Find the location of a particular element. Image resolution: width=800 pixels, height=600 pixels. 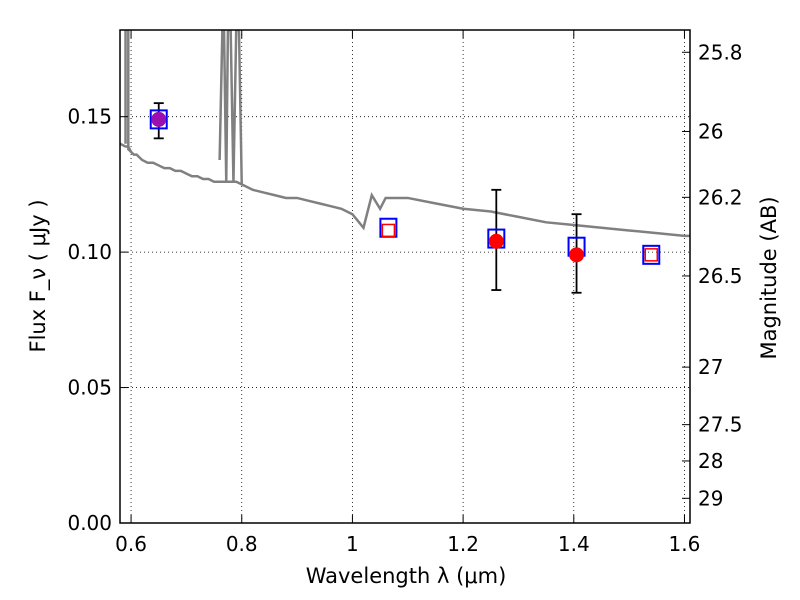

x-tick-label: 1 is located at coordinates (352, 544).